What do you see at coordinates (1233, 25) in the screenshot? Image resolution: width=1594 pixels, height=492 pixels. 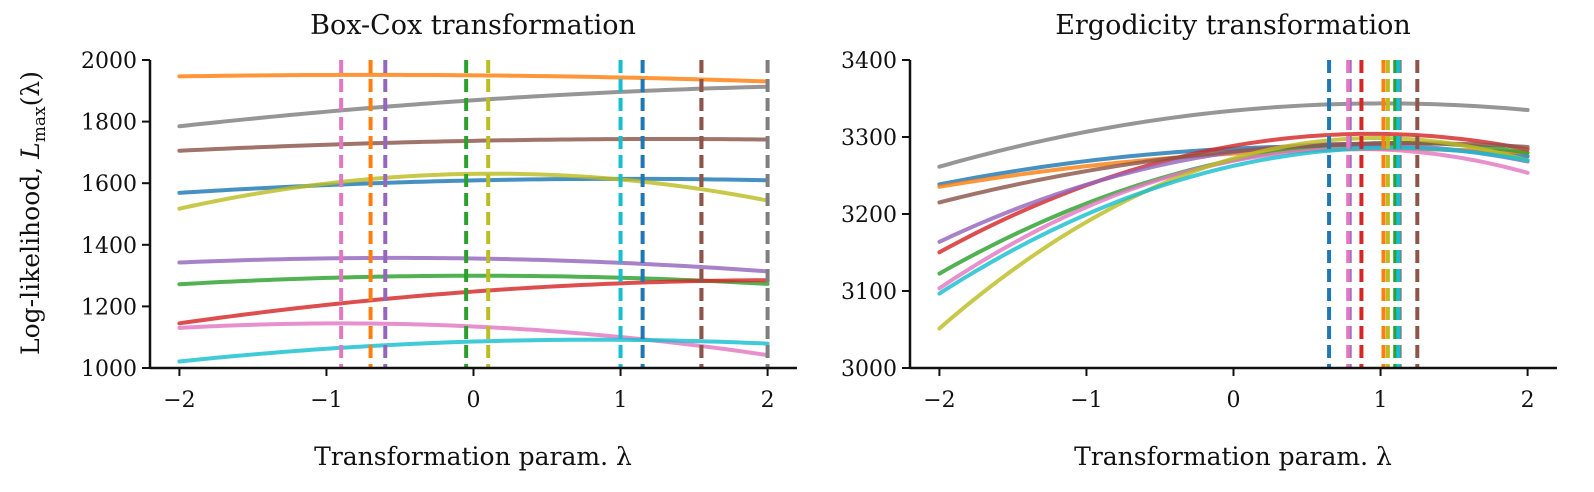 I see `chart-title: Ergodicity transformation` at bounding box center [1233, 25].